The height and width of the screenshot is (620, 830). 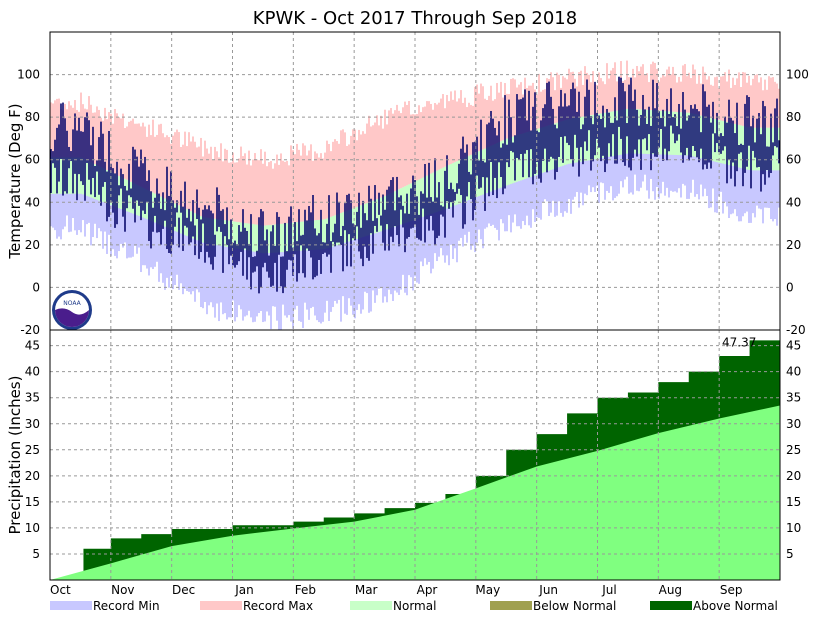 What do you see at coordinates (797, 75) in the screenshot?
I see `temperature-ytick: 100` at bounding box center [797, 75].